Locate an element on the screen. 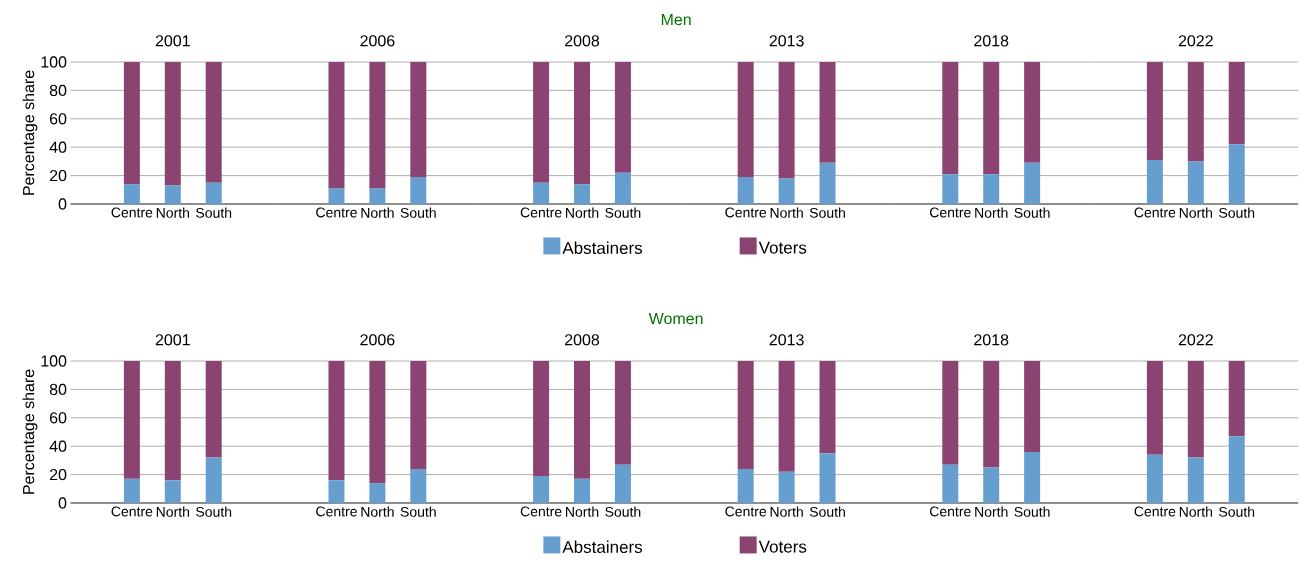 Image resolution: width=1301 pixels, height=568 pixels. text: Women is located at coordinates (675, 319).